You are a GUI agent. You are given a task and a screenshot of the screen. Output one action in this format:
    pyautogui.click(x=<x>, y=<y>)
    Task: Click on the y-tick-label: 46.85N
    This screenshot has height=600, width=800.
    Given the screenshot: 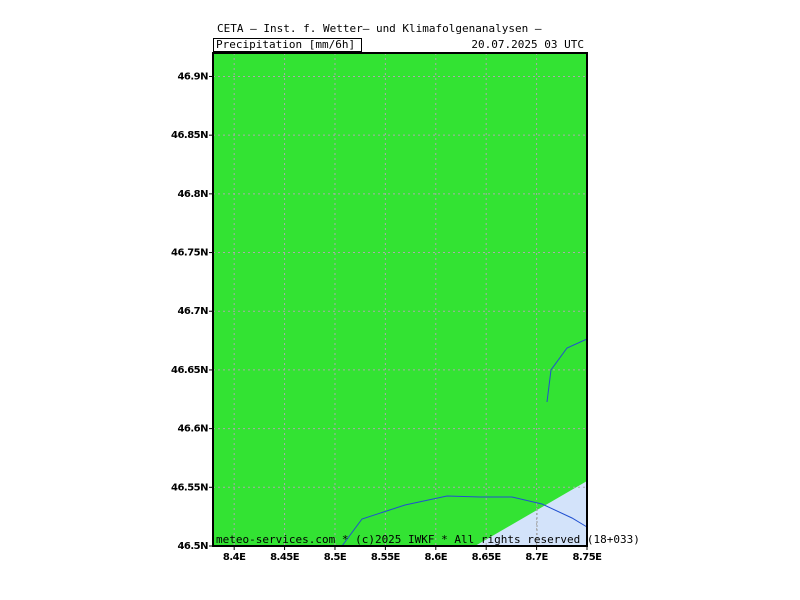 What is the action you would take?
    pyautogui.click(x=189, y=135)
    